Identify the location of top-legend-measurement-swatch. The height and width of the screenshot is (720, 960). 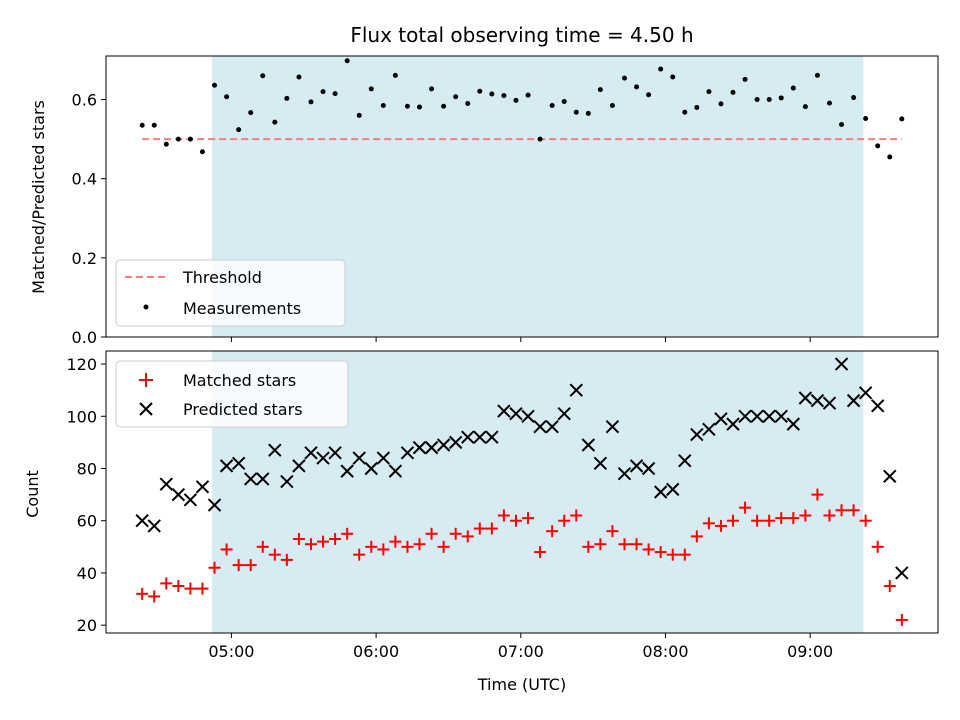
(146, 307).